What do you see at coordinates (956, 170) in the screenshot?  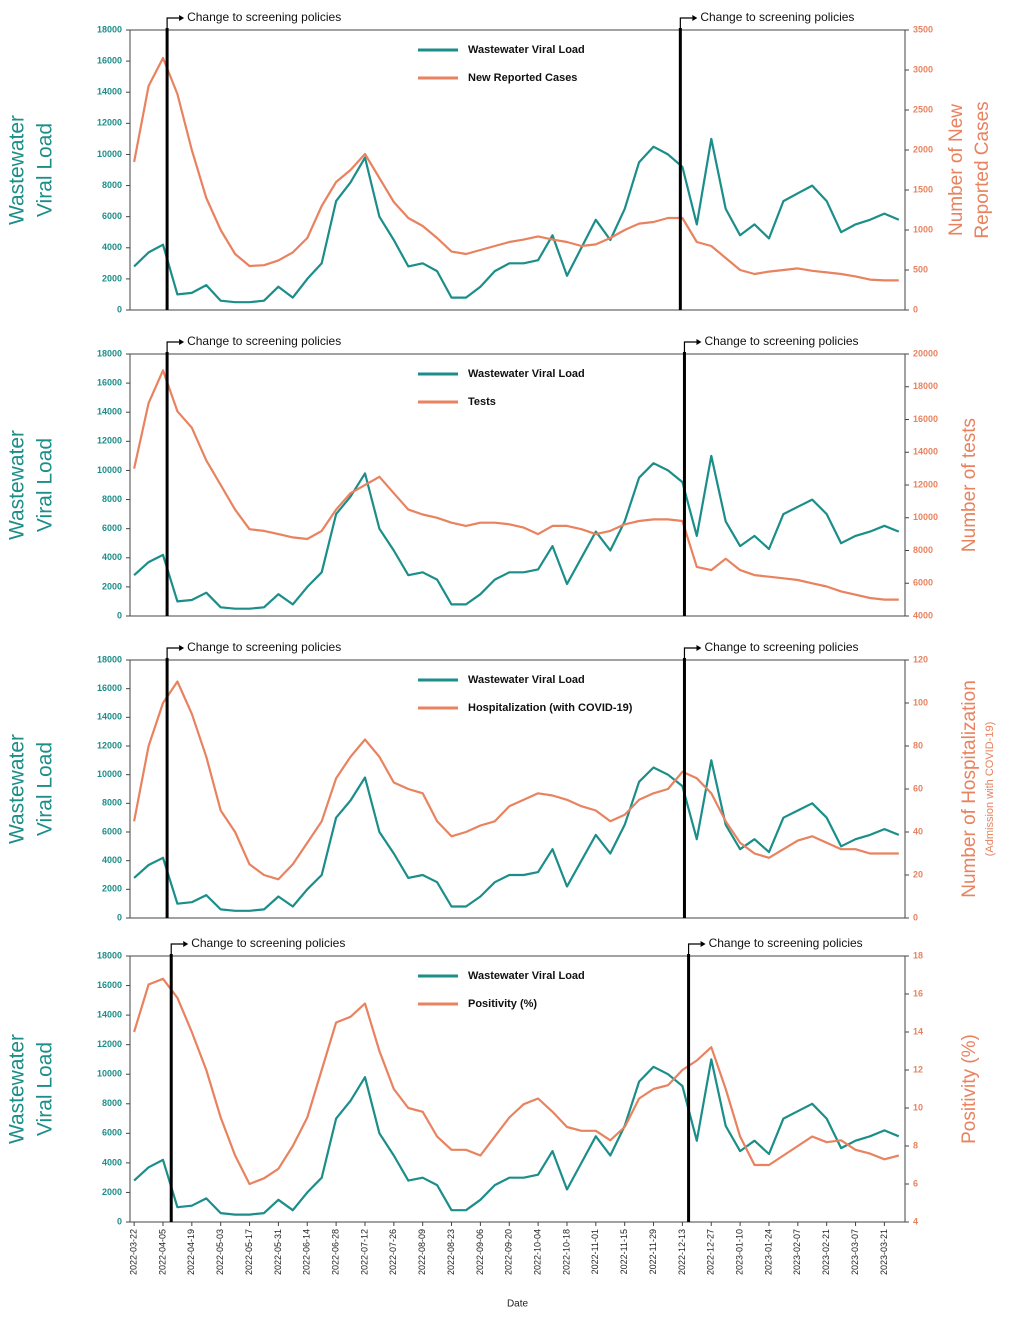 I see `y2-axis-label: Number of New` at bounding box center [956, 170].